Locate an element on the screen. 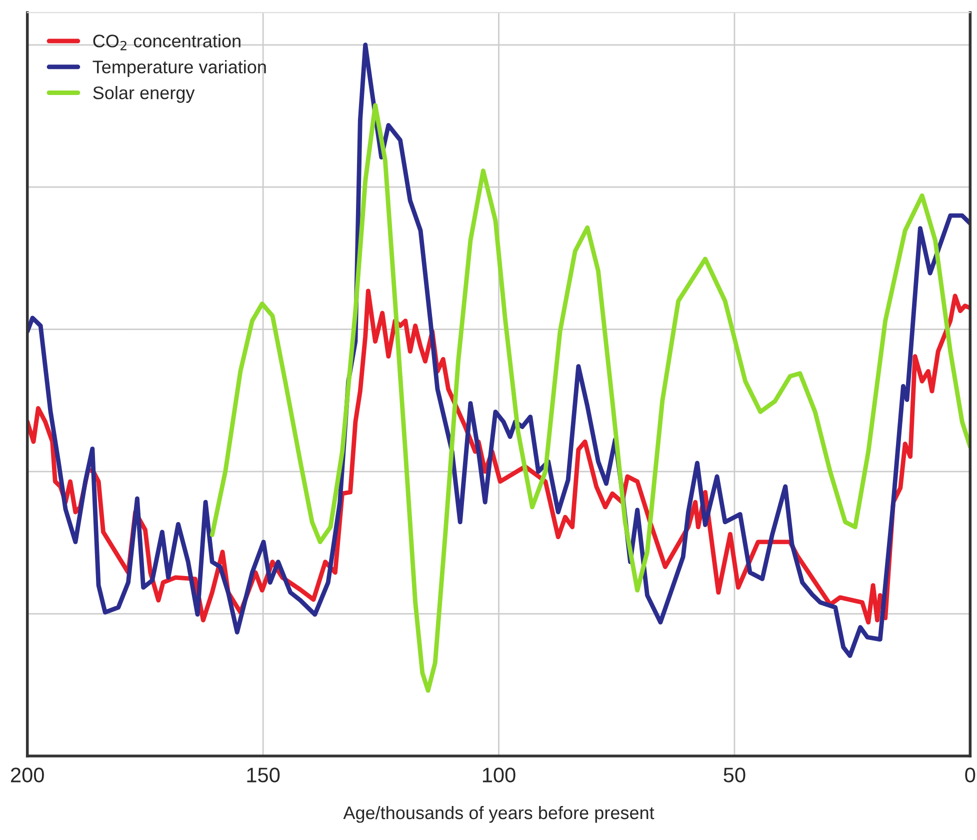 Image resolution: width=977 pixels, height=840 pixels. x-axis-title: Age/thousands of years before present is located at coordinates (498, 814).